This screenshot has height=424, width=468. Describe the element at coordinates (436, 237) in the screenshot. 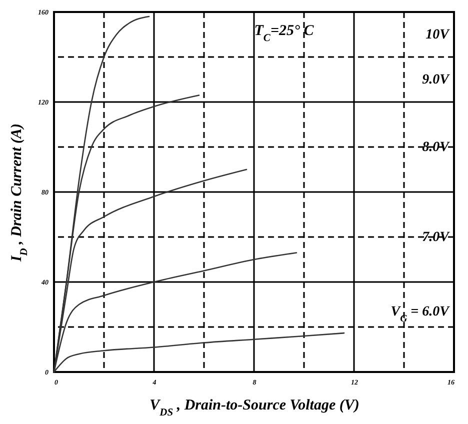

I see `text: 7.0V` at that location.